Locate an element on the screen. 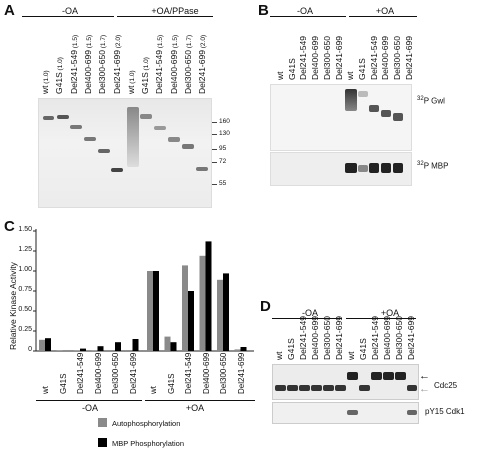 The width and height of the screenshot is (480, 455). panel-d-label: D is located at coordinates (265, 306).